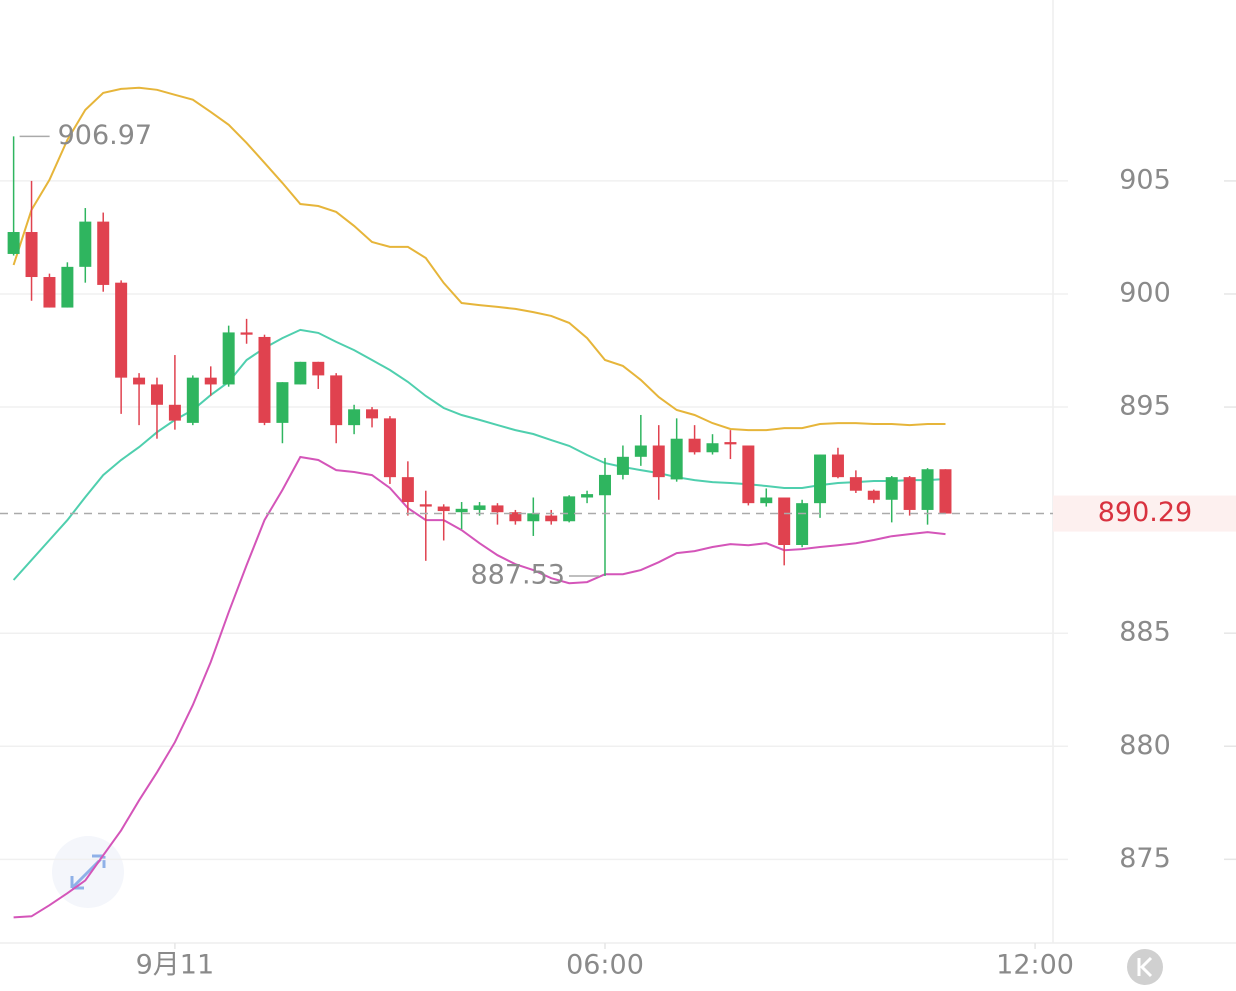 The height and width of the screenshot is (991, 1236). I want to click on y-tick-label: 875, so click(1145, 858).